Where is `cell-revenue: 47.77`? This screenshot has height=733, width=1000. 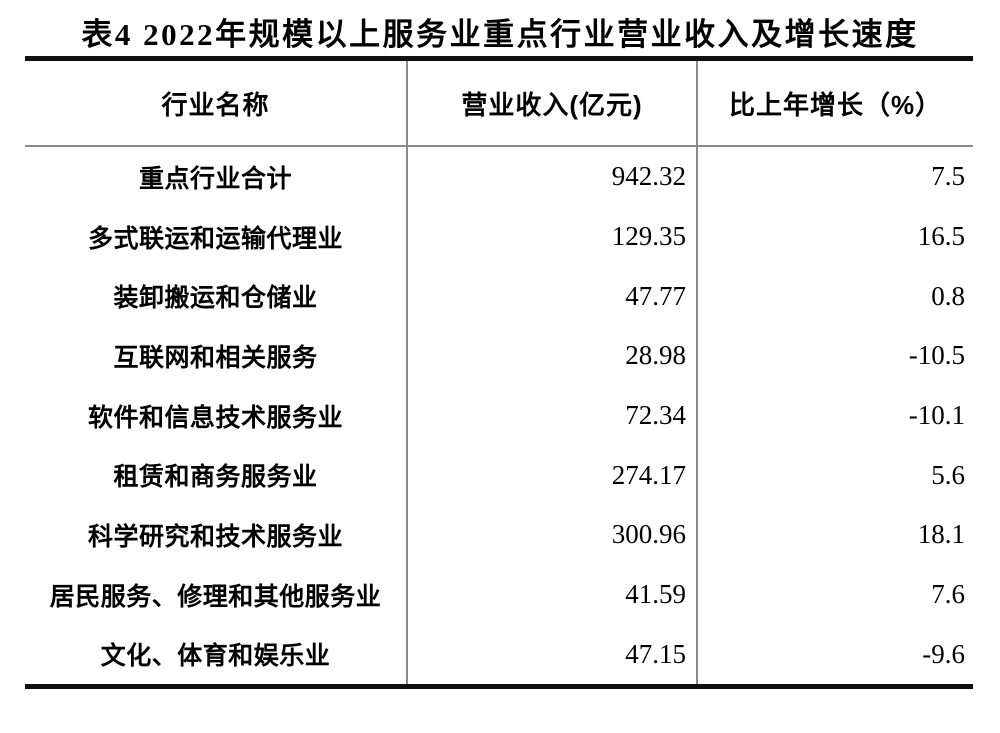
cell-revenue: 47.77 is located at coordinates (551, 296).